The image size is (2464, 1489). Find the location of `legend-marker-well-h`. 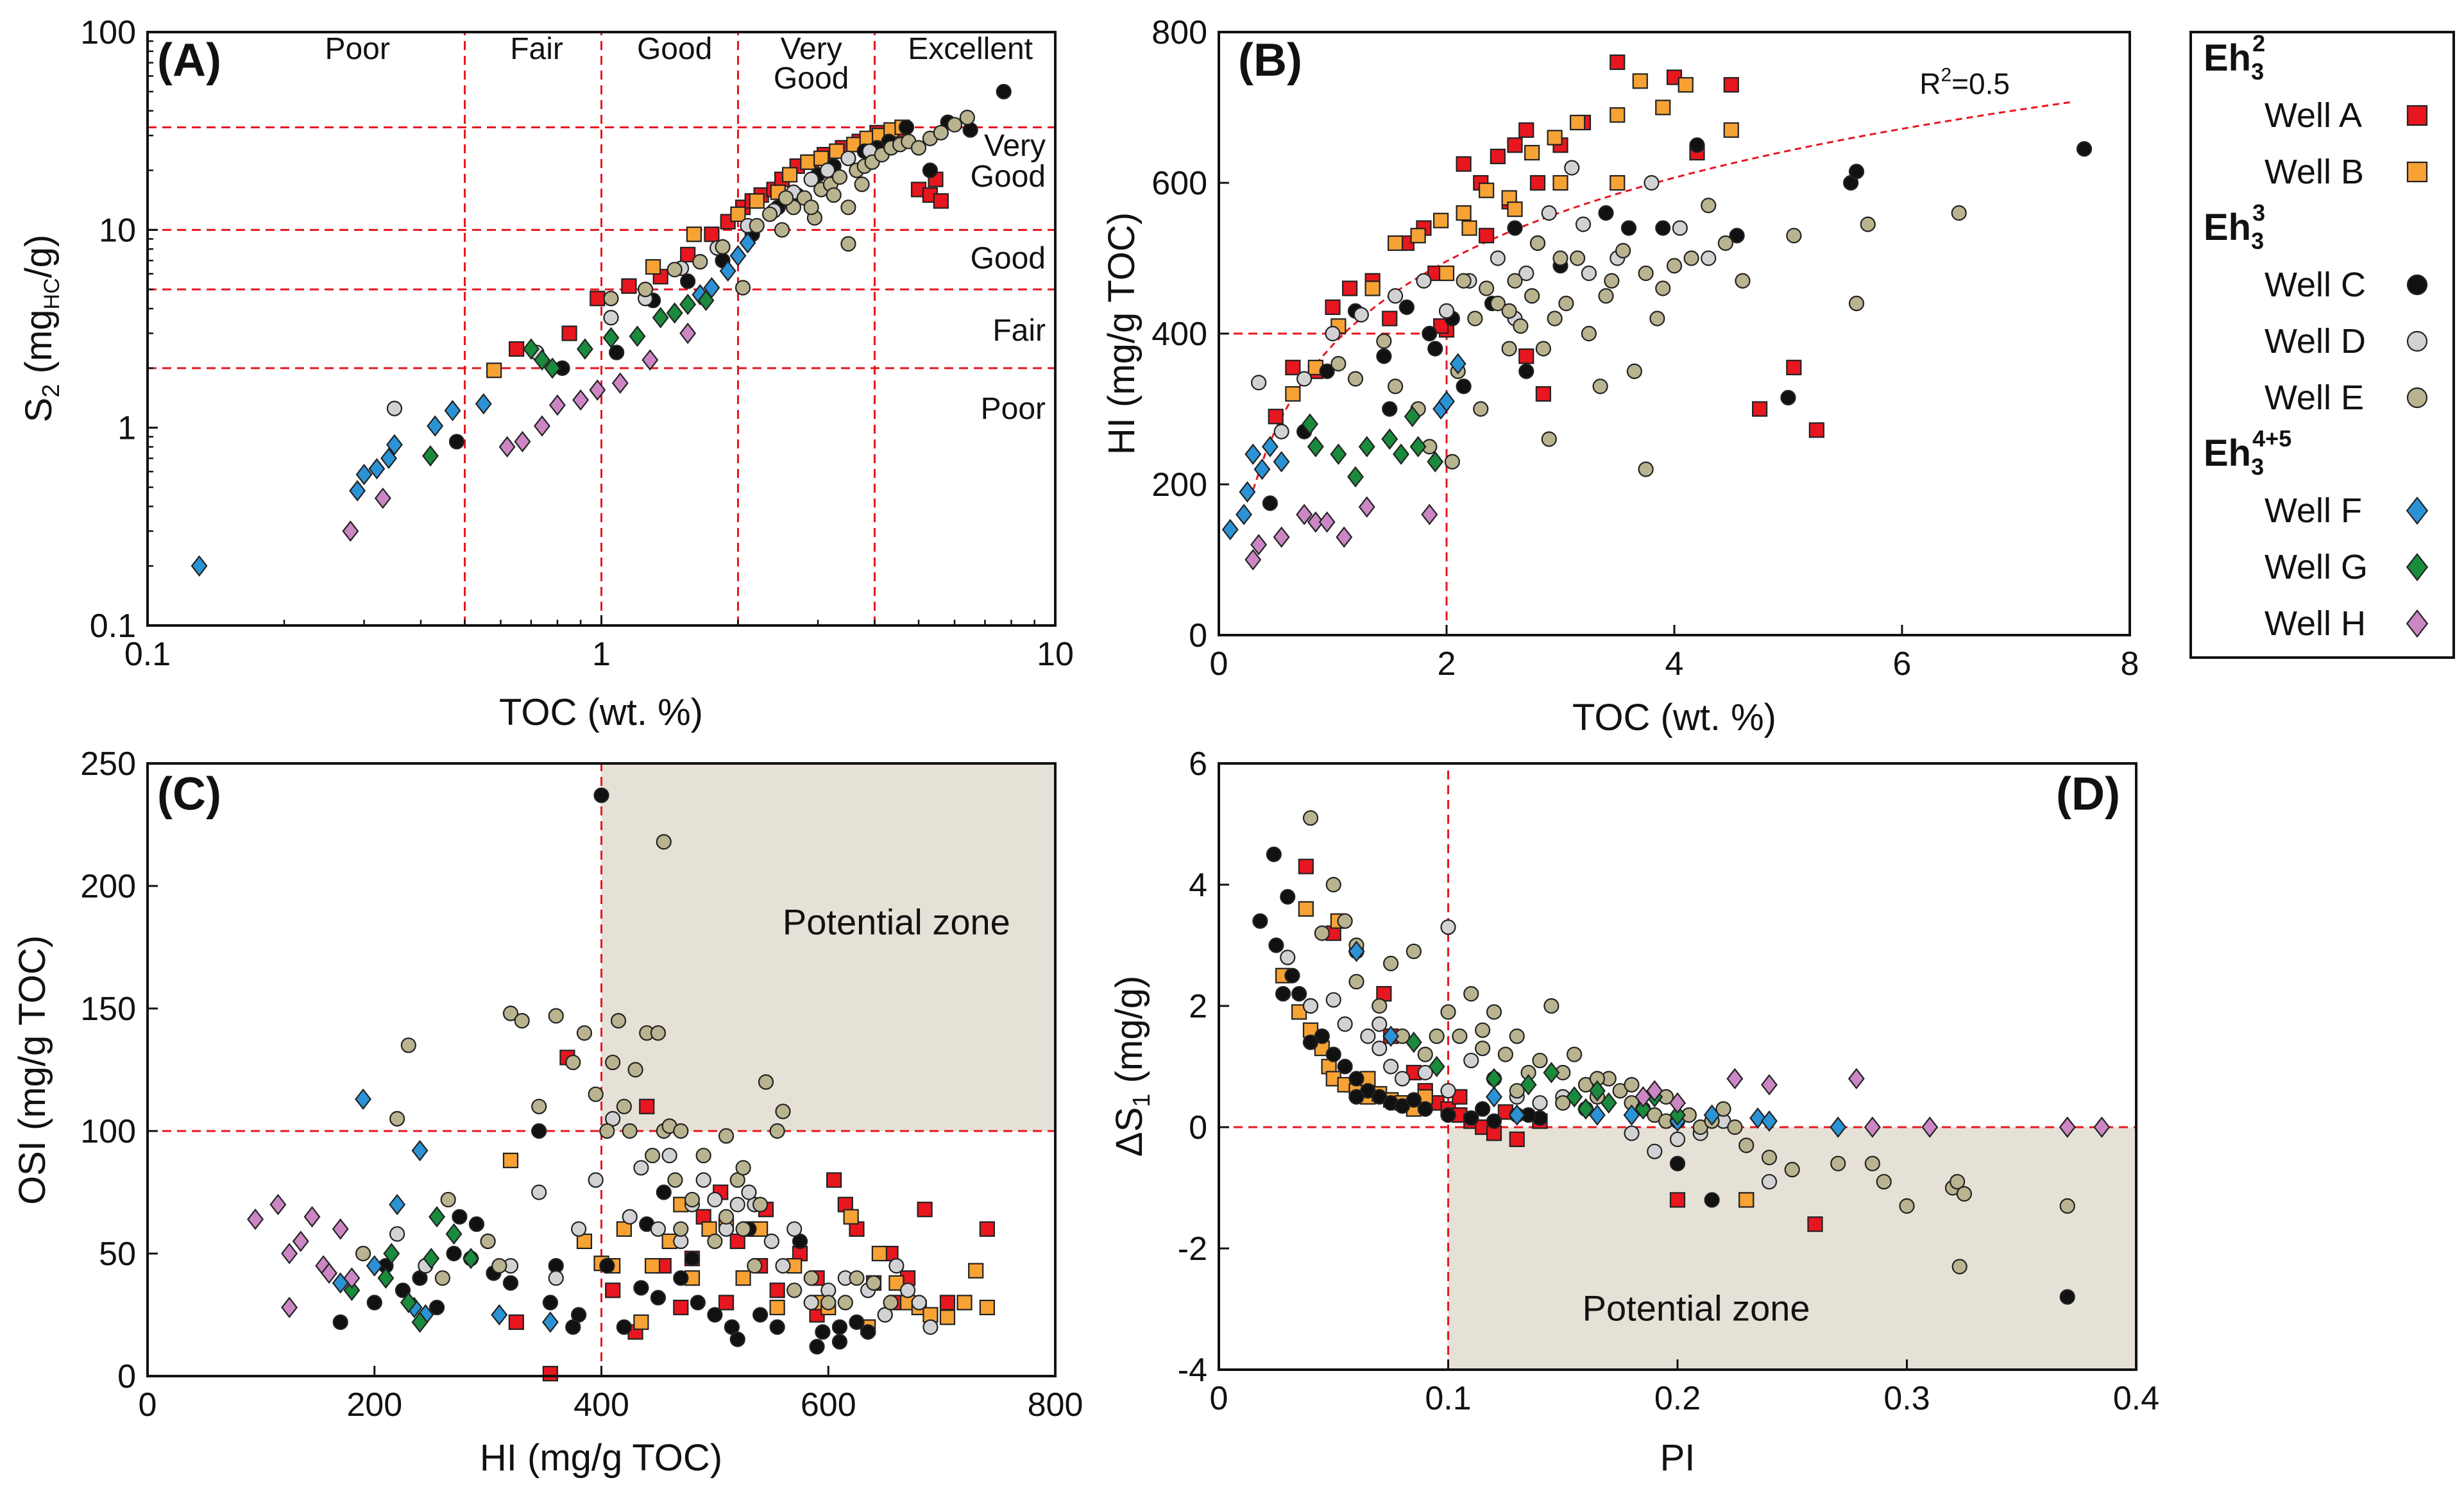

legend-marker-well-h is located at coordinates (2417, 624).